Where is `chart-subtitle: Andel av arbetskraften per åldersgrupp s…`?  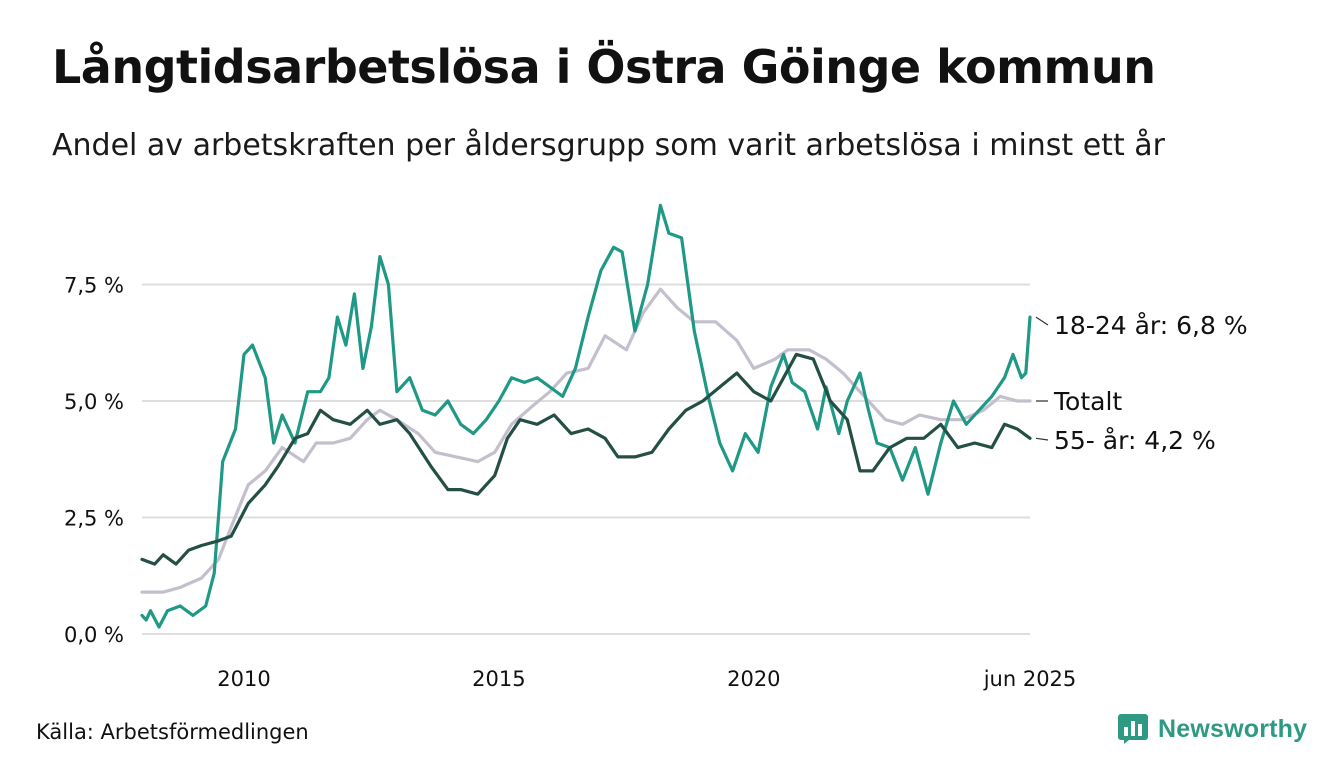 chart-subtitle: Andel av arbetskraften per åldersgrupp s… is located at coordinates (608, 145).